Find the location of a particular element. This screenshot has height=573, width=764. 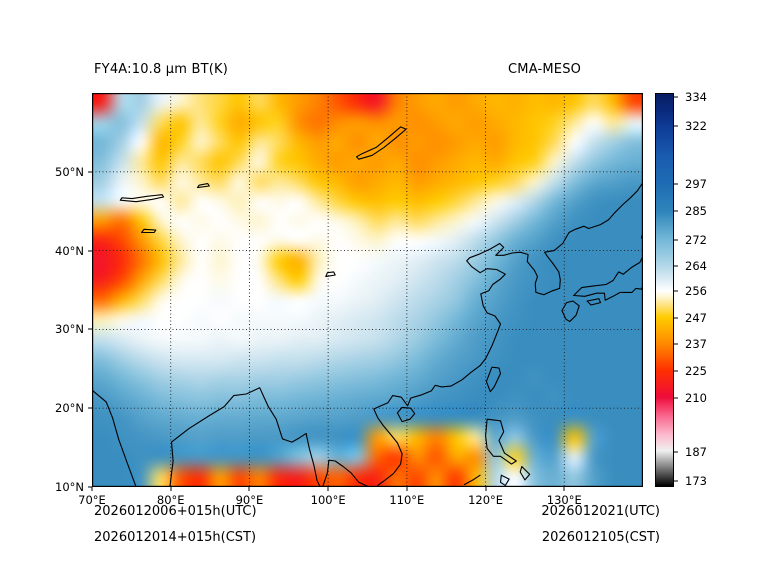

y-tick-label: 40°N is located at coordinates (69, 250).